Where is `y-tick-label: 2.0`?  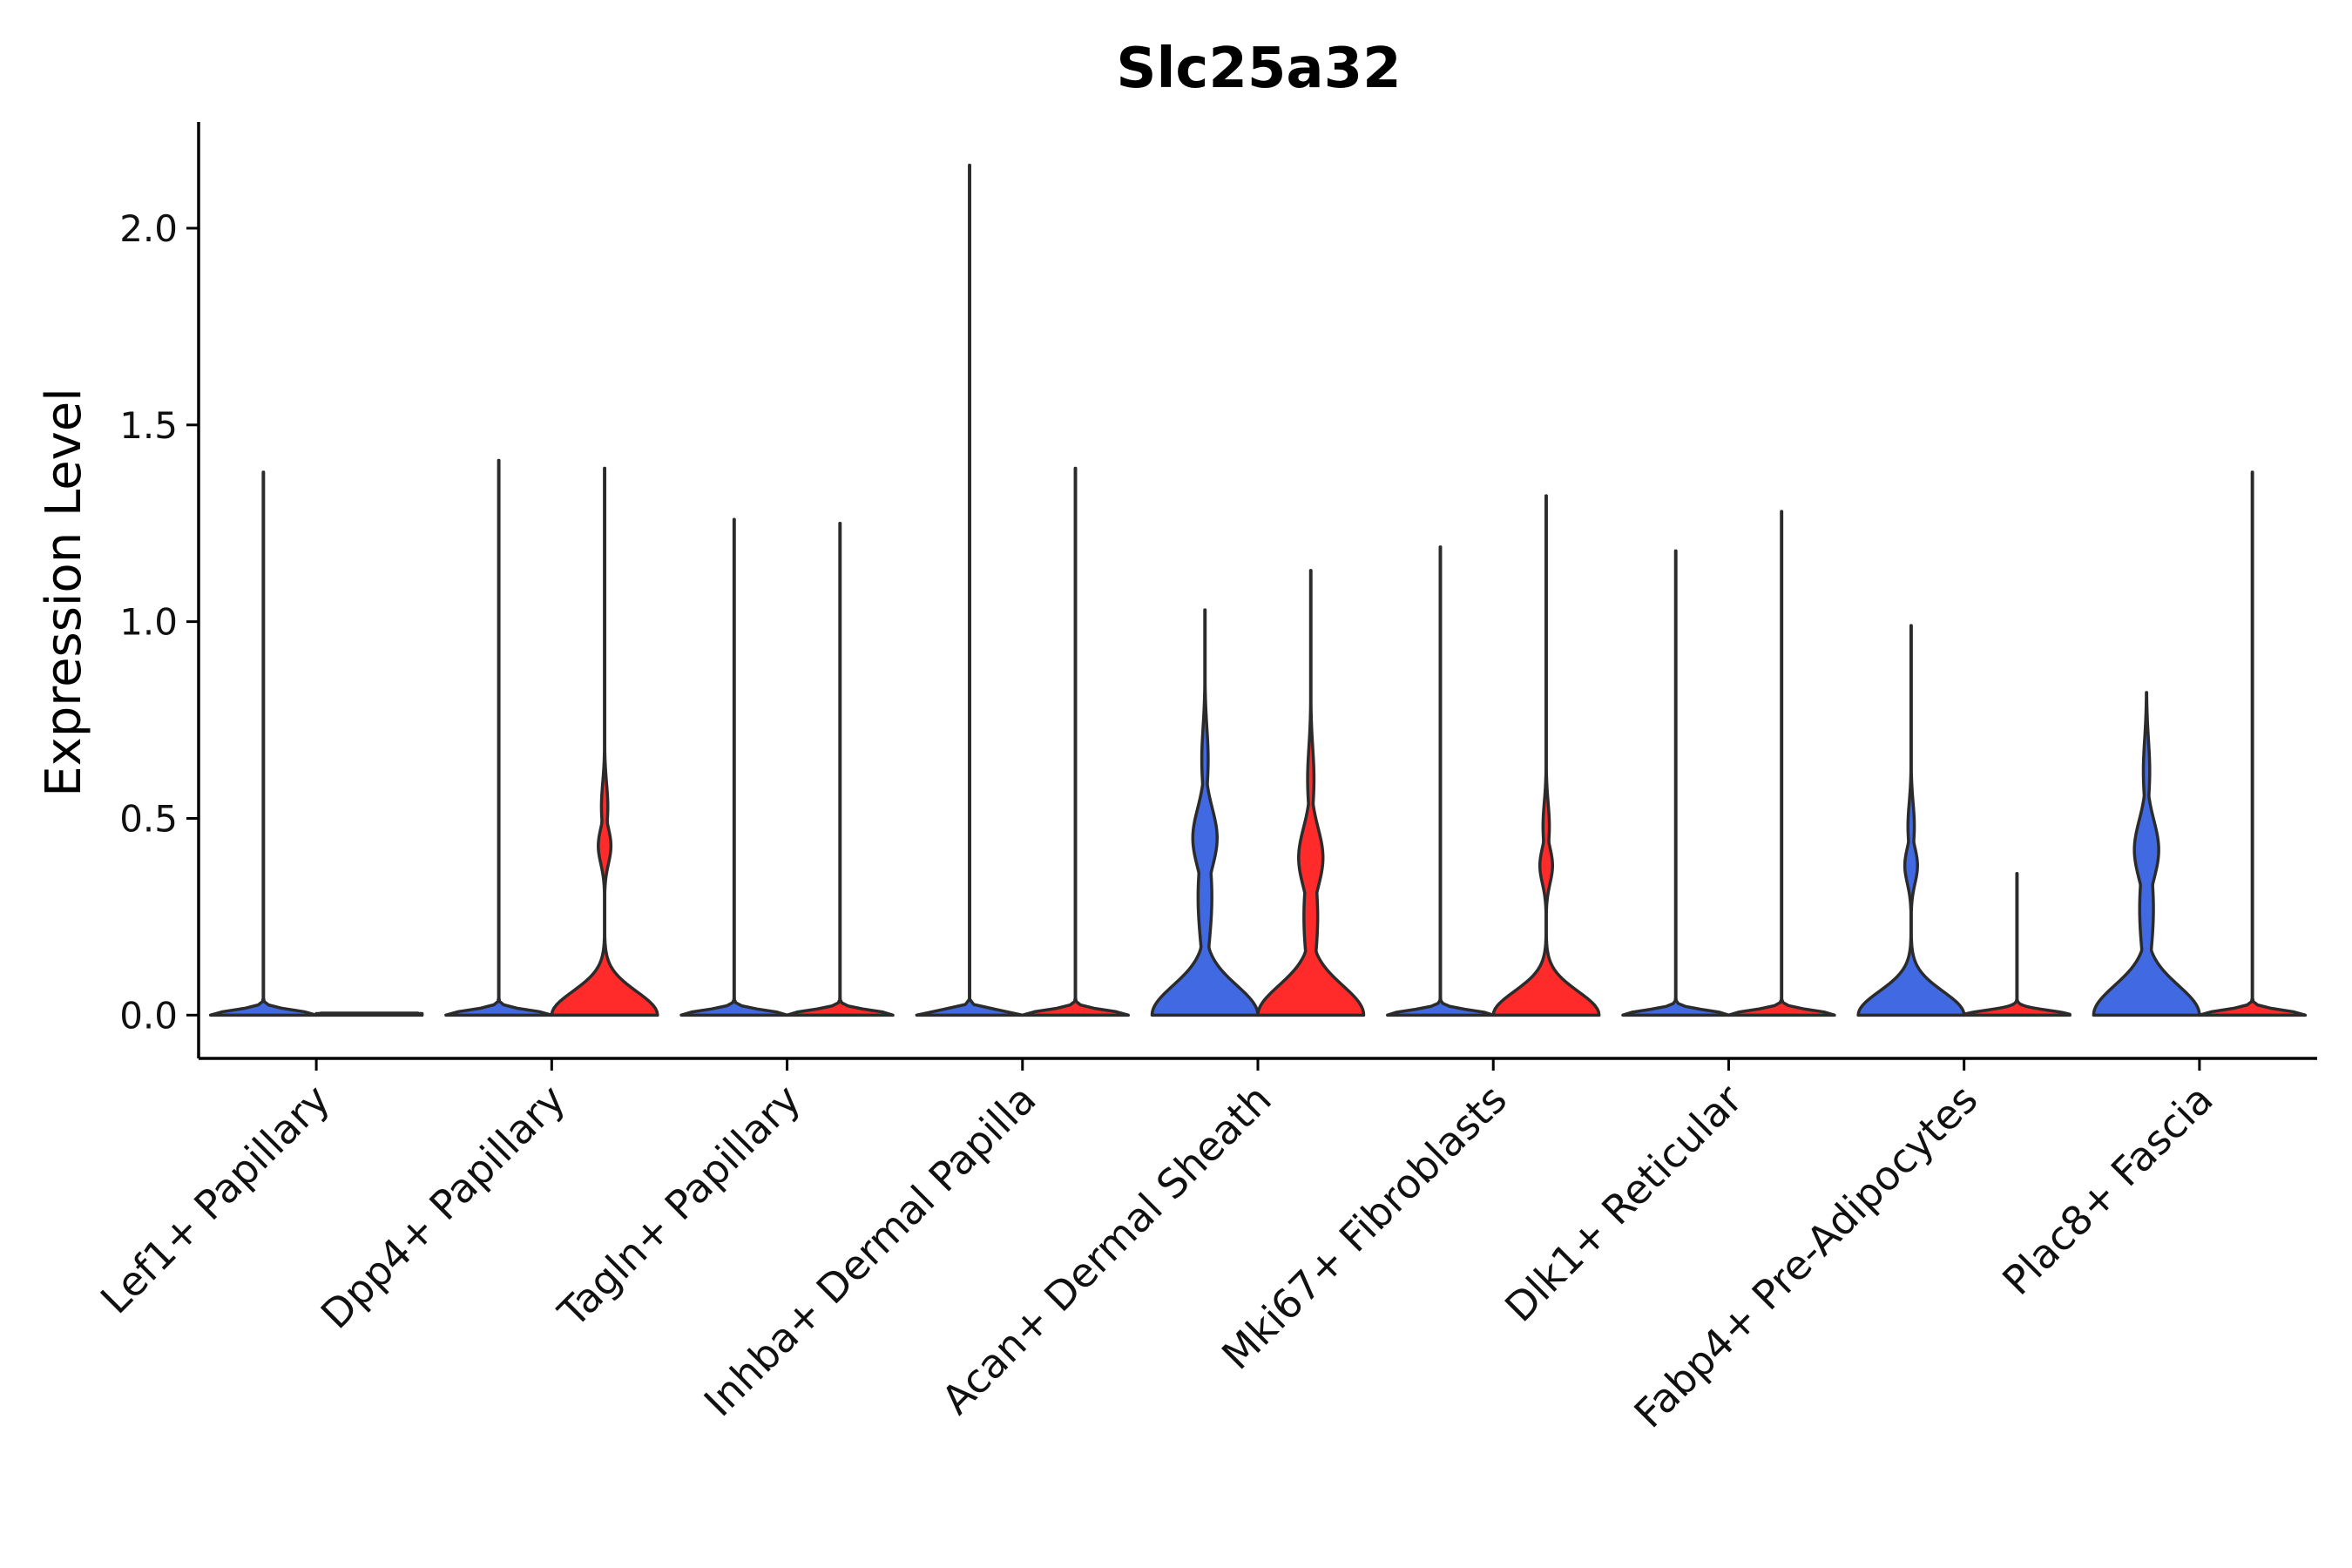 y-tick-label: 2.0 is located at coordinates (148, 228).